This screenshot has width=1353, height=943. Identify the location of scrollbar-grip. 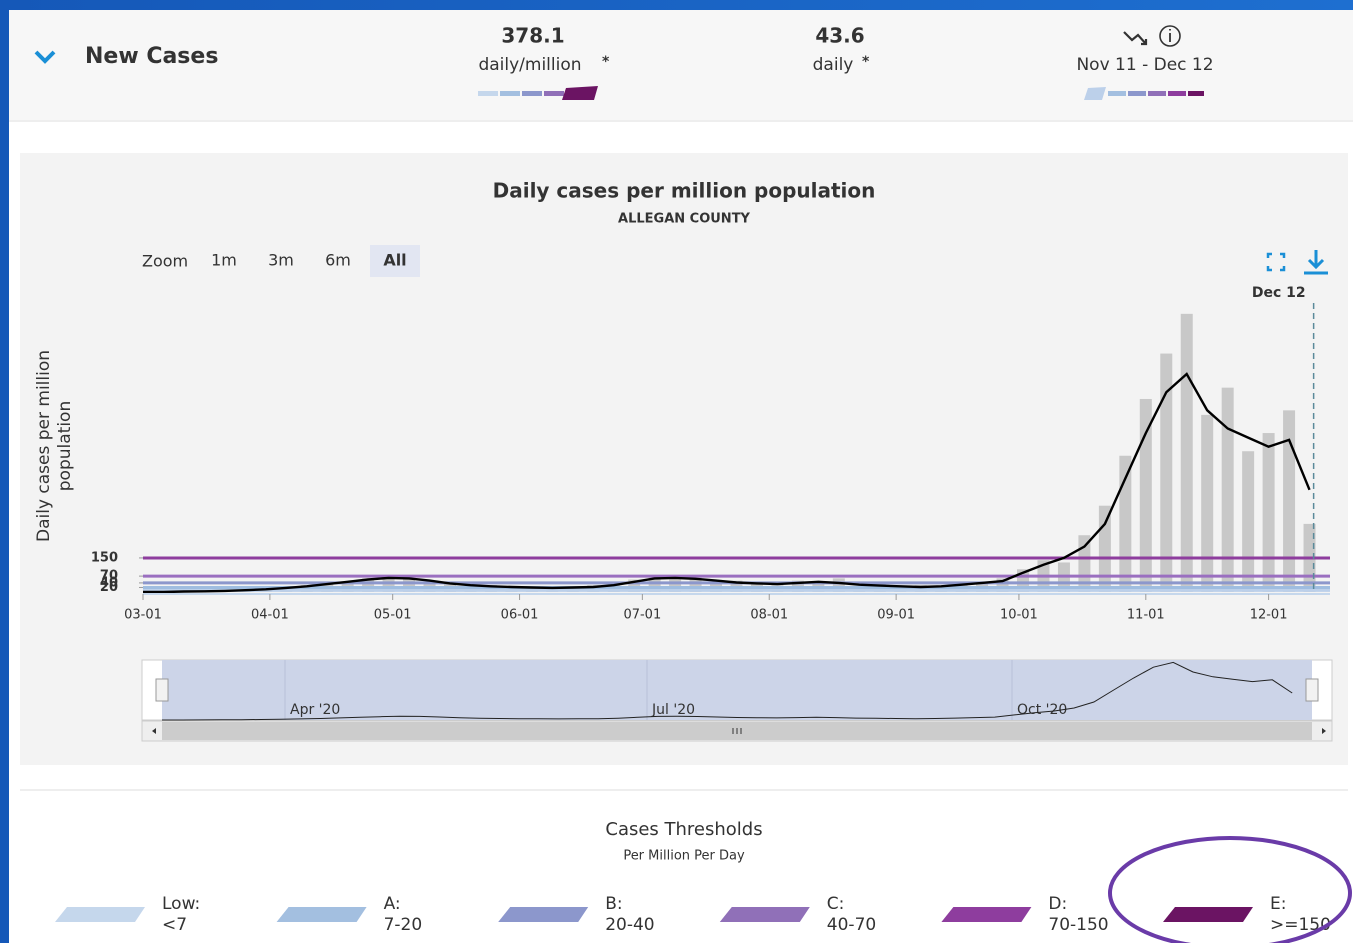
(737, 731).